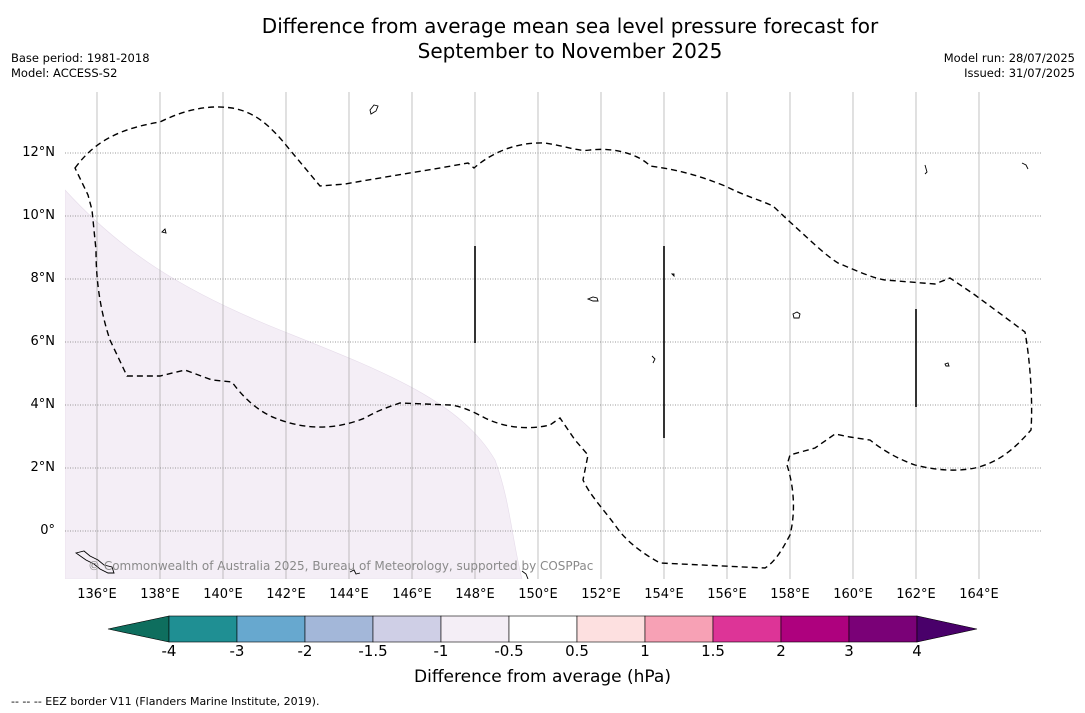 The image size is (1085, 713). What do you see at coordinates (223, 594) in the screenshot?
I see `lon-label-140e: 140°E` at bounding box center [223, 594].